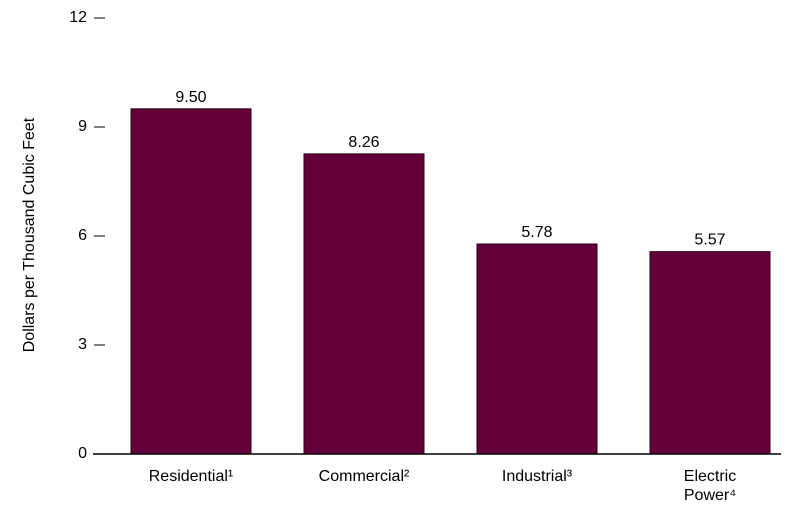 The image size is (797, 514). What do you see at coordinates (82, 235) in the screenshot?
I see `y-tick-label-6: 6` at bounding box center [82, 235].